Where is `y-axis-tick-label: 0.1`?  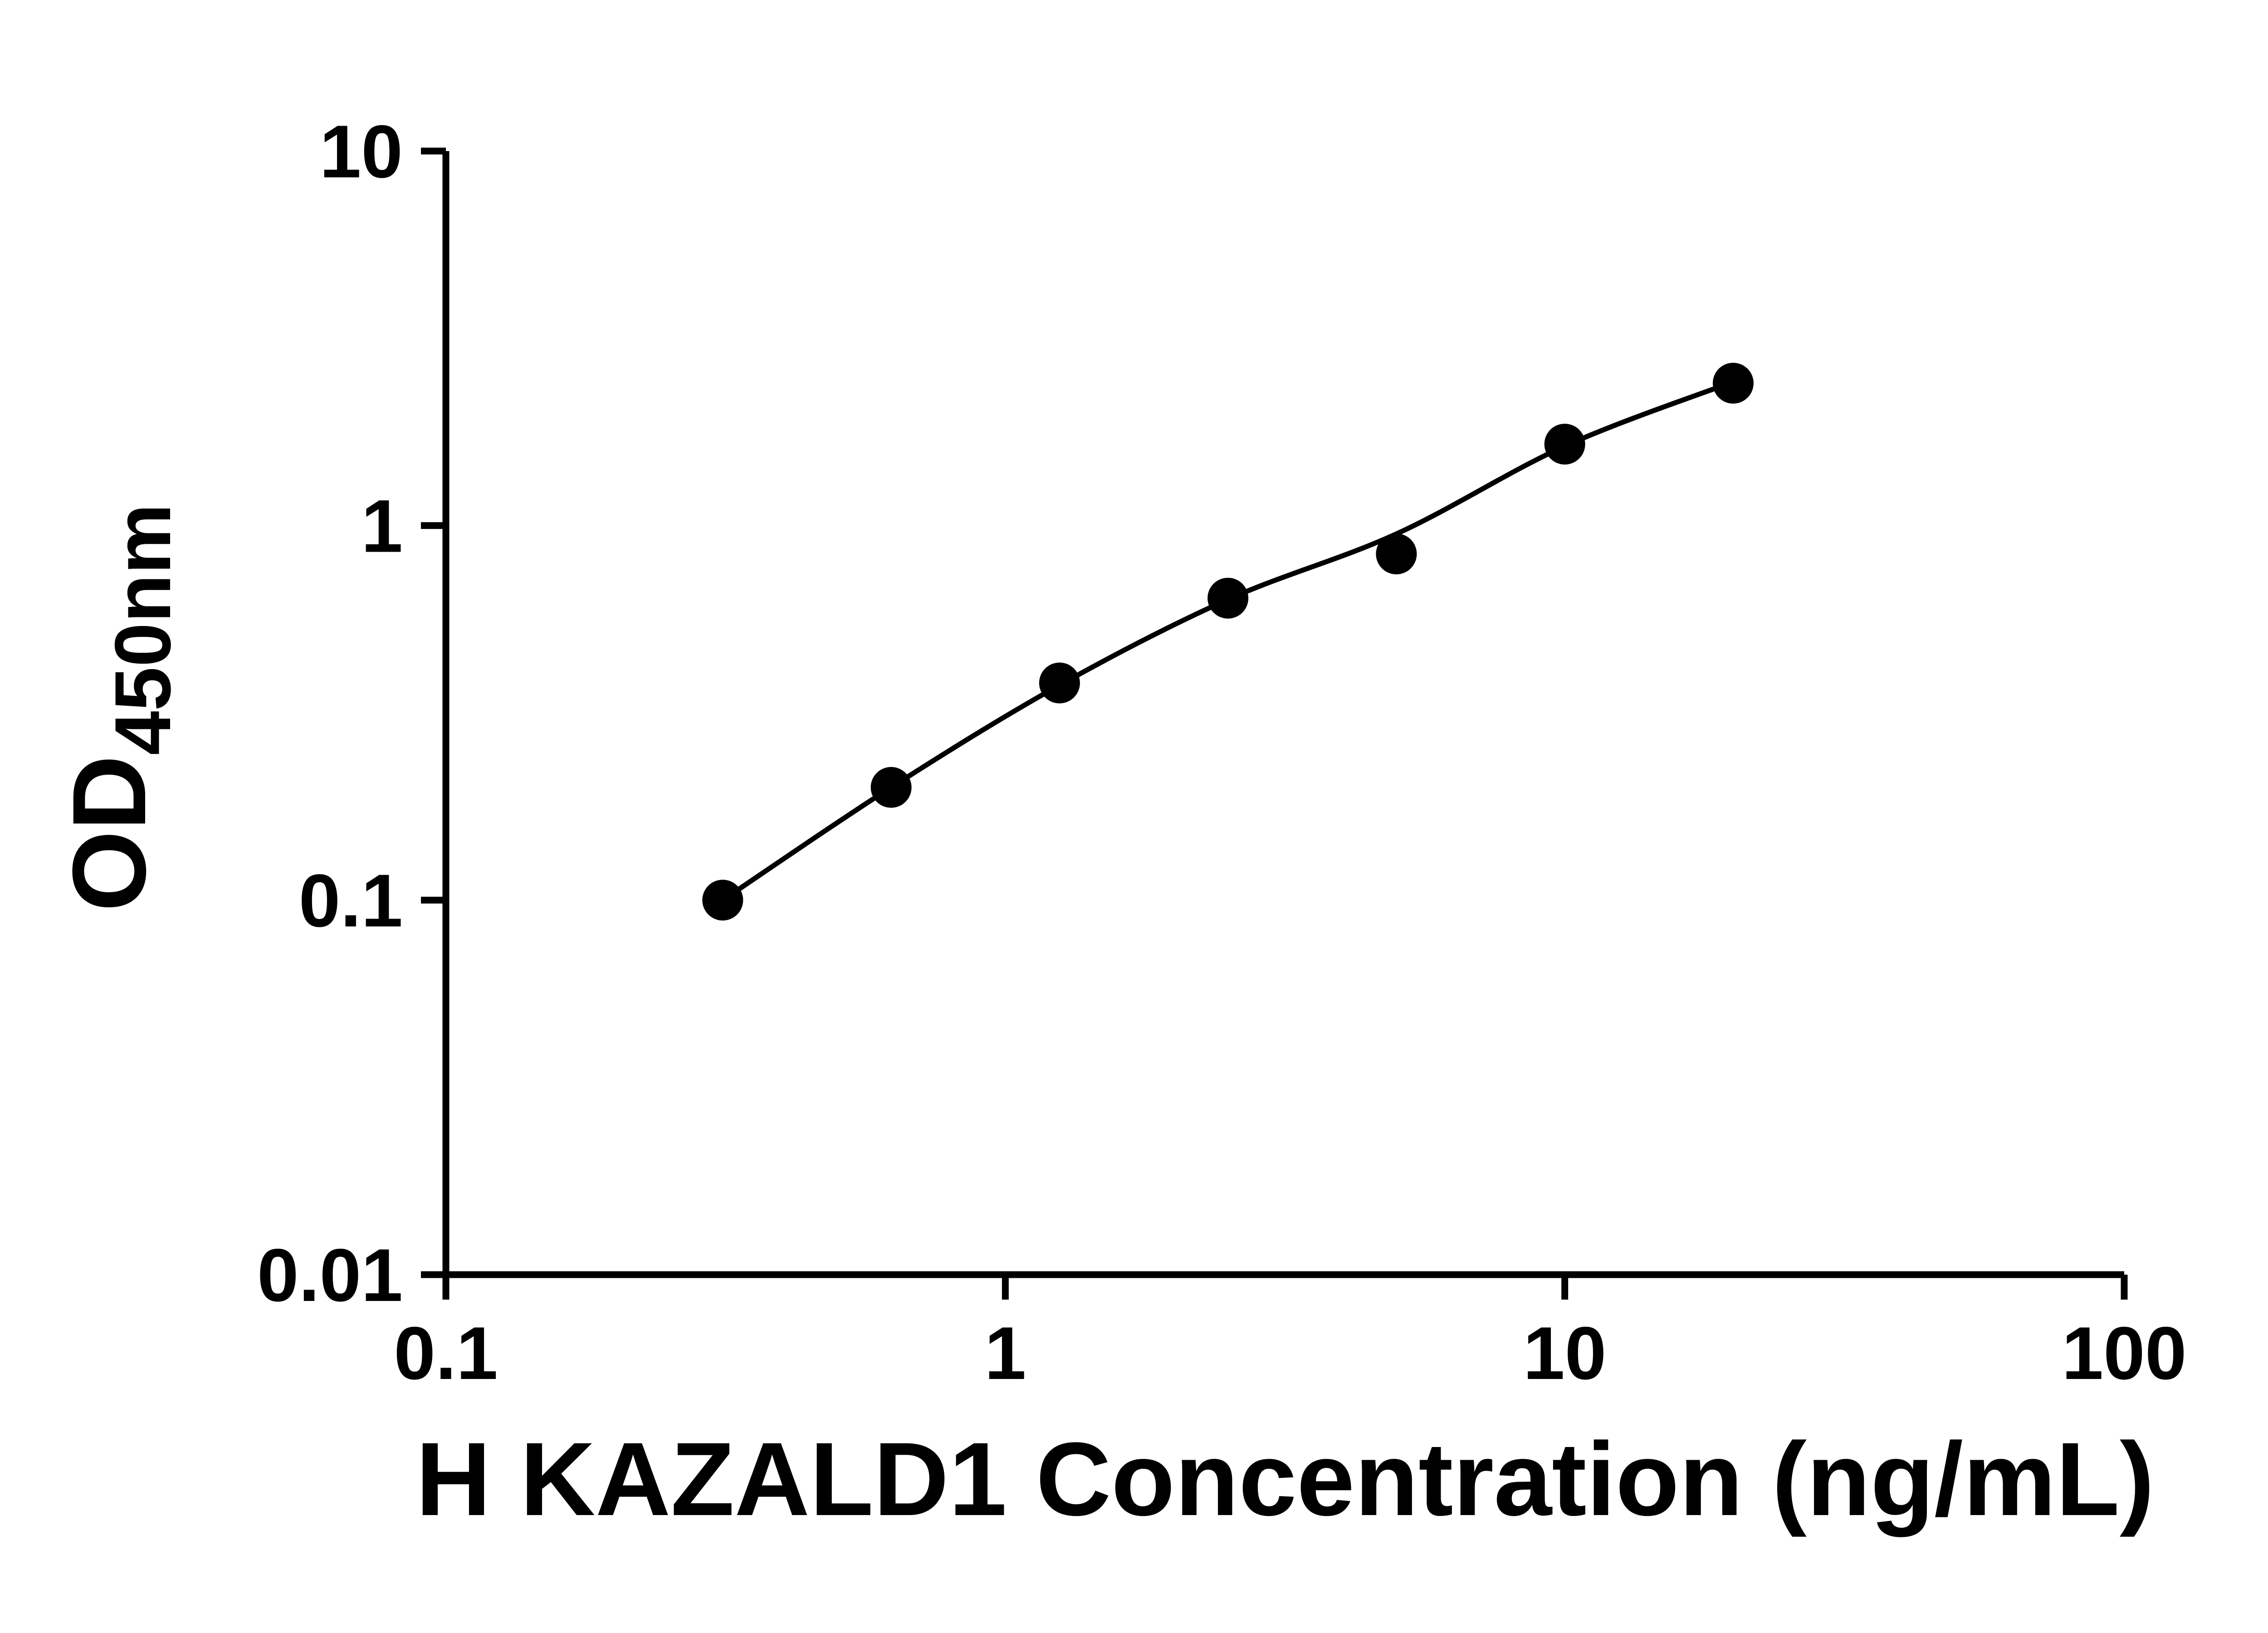 y-axis-tick-label: 0.1 is located at coordinates (351, 900).